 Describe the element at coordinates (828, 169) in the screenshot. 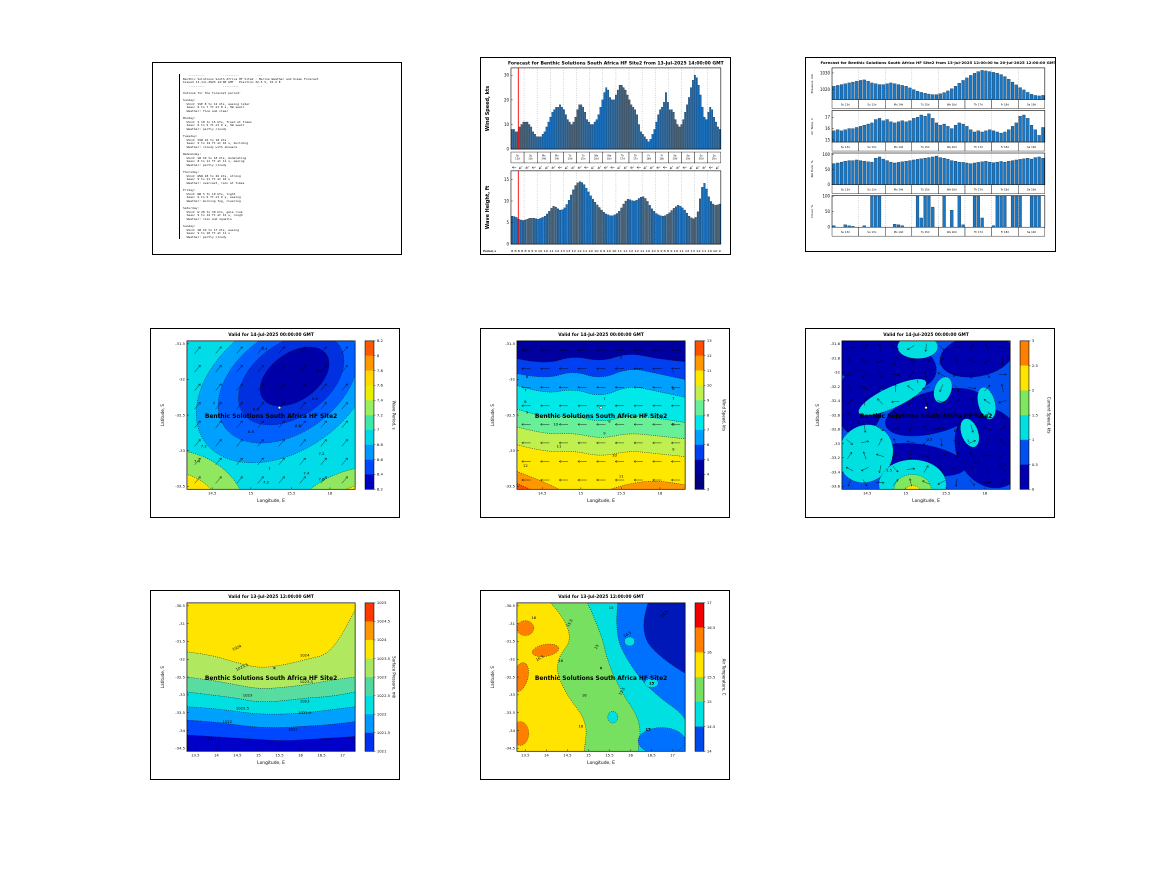

I see `svg-text: 50` at that location.